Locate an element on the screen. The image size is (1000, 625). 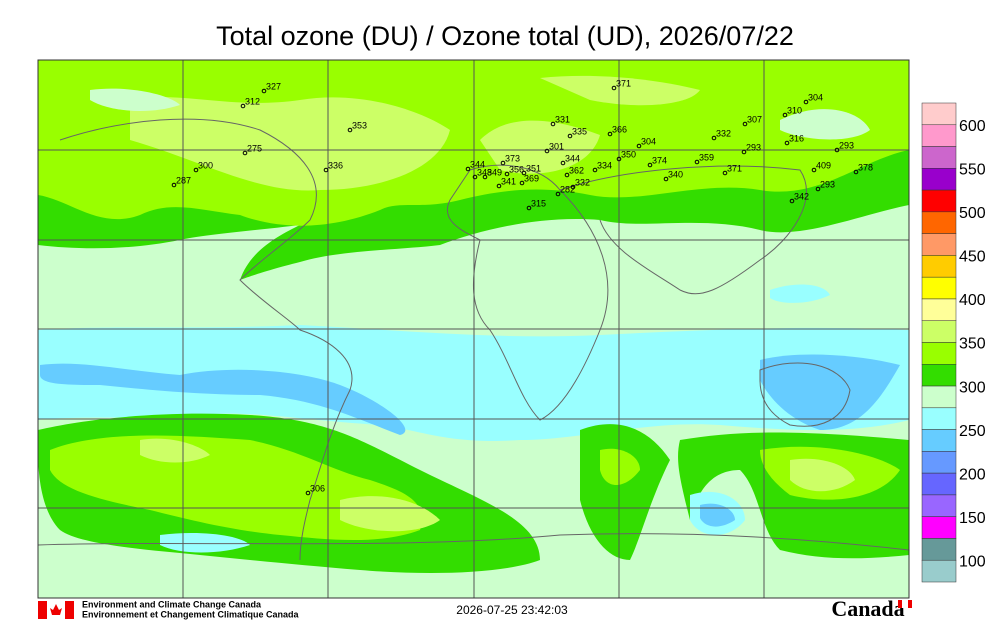
colorbar-label: 600 is located at coordinates (972, 126).